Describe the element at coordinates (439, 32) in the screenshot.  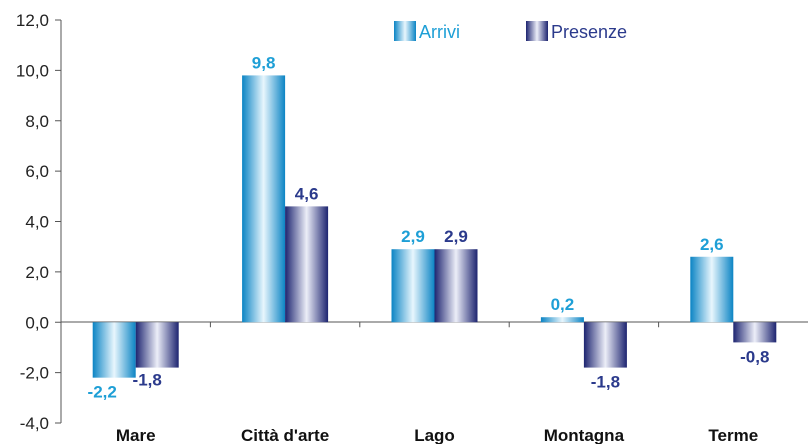
I see `legend-label-arrivi: Arrivi` at that location.